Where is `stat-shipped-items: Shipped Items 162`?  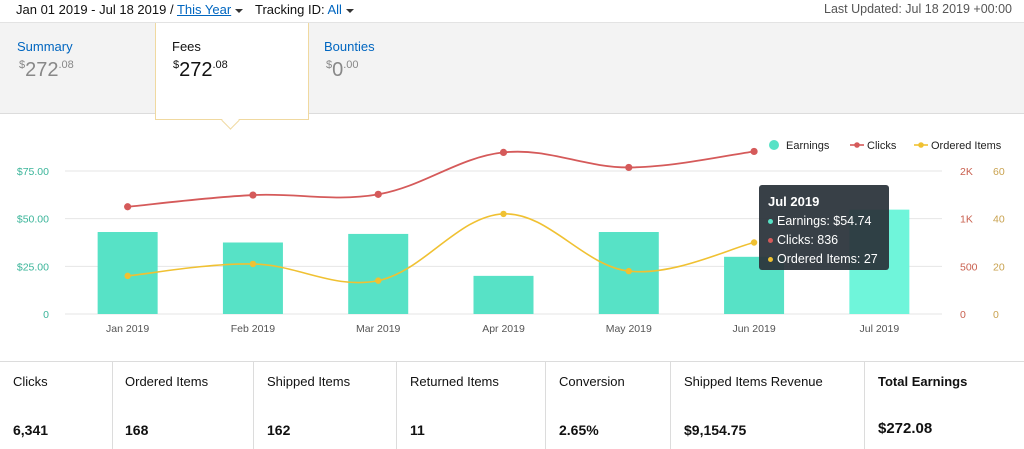 stat-shipped-items: Shipped Items 162 is located at coordinates (325, 405).